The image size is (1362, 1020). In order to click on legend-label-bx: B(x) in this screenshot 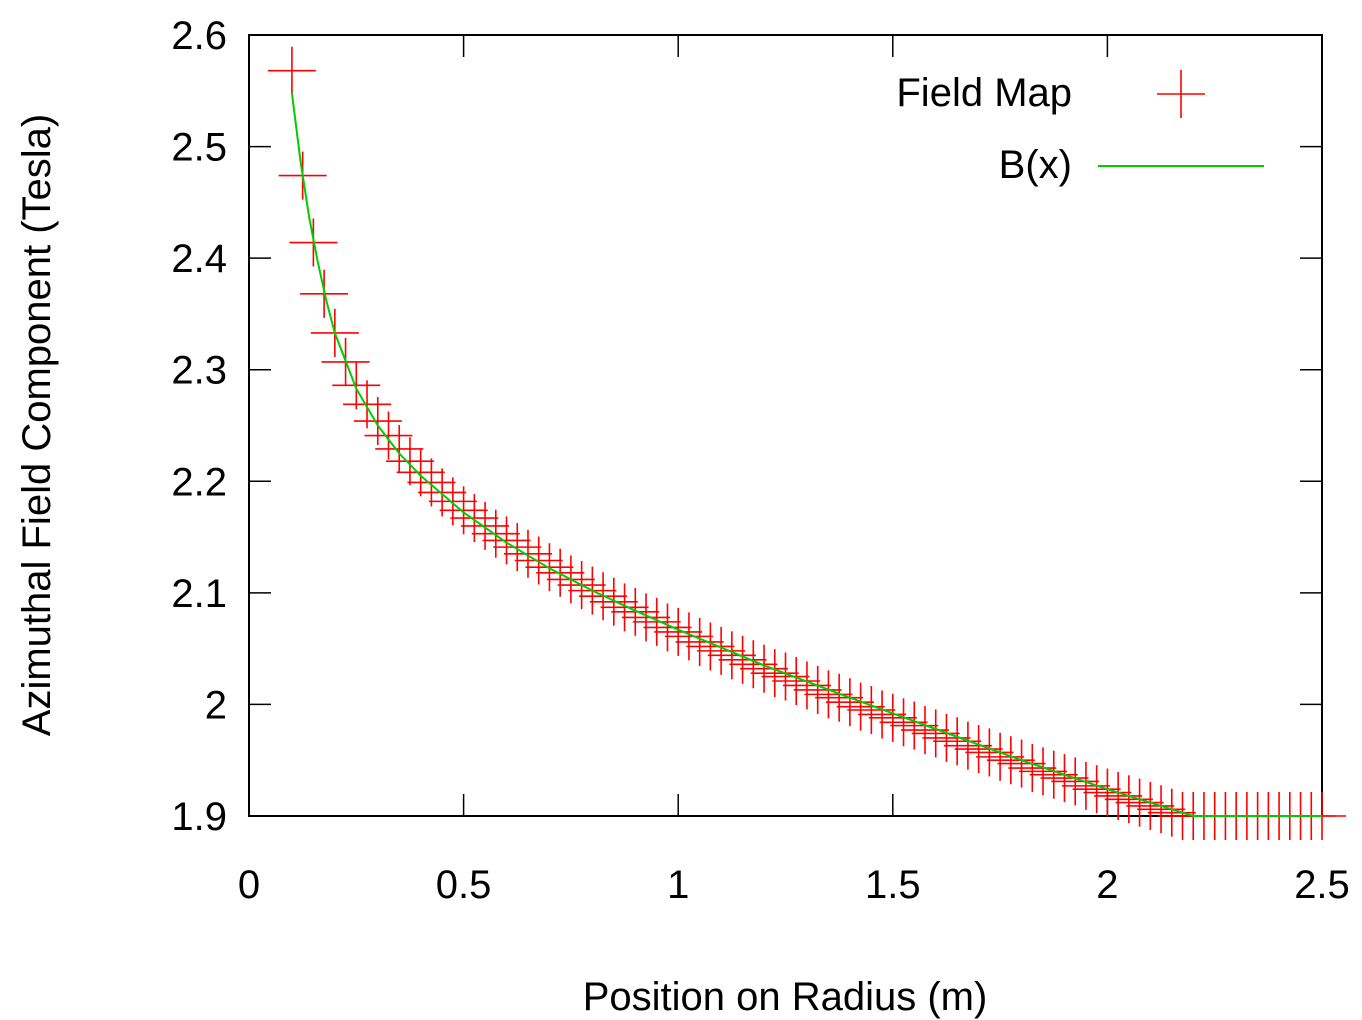, I will do `click(1035, 165)`.